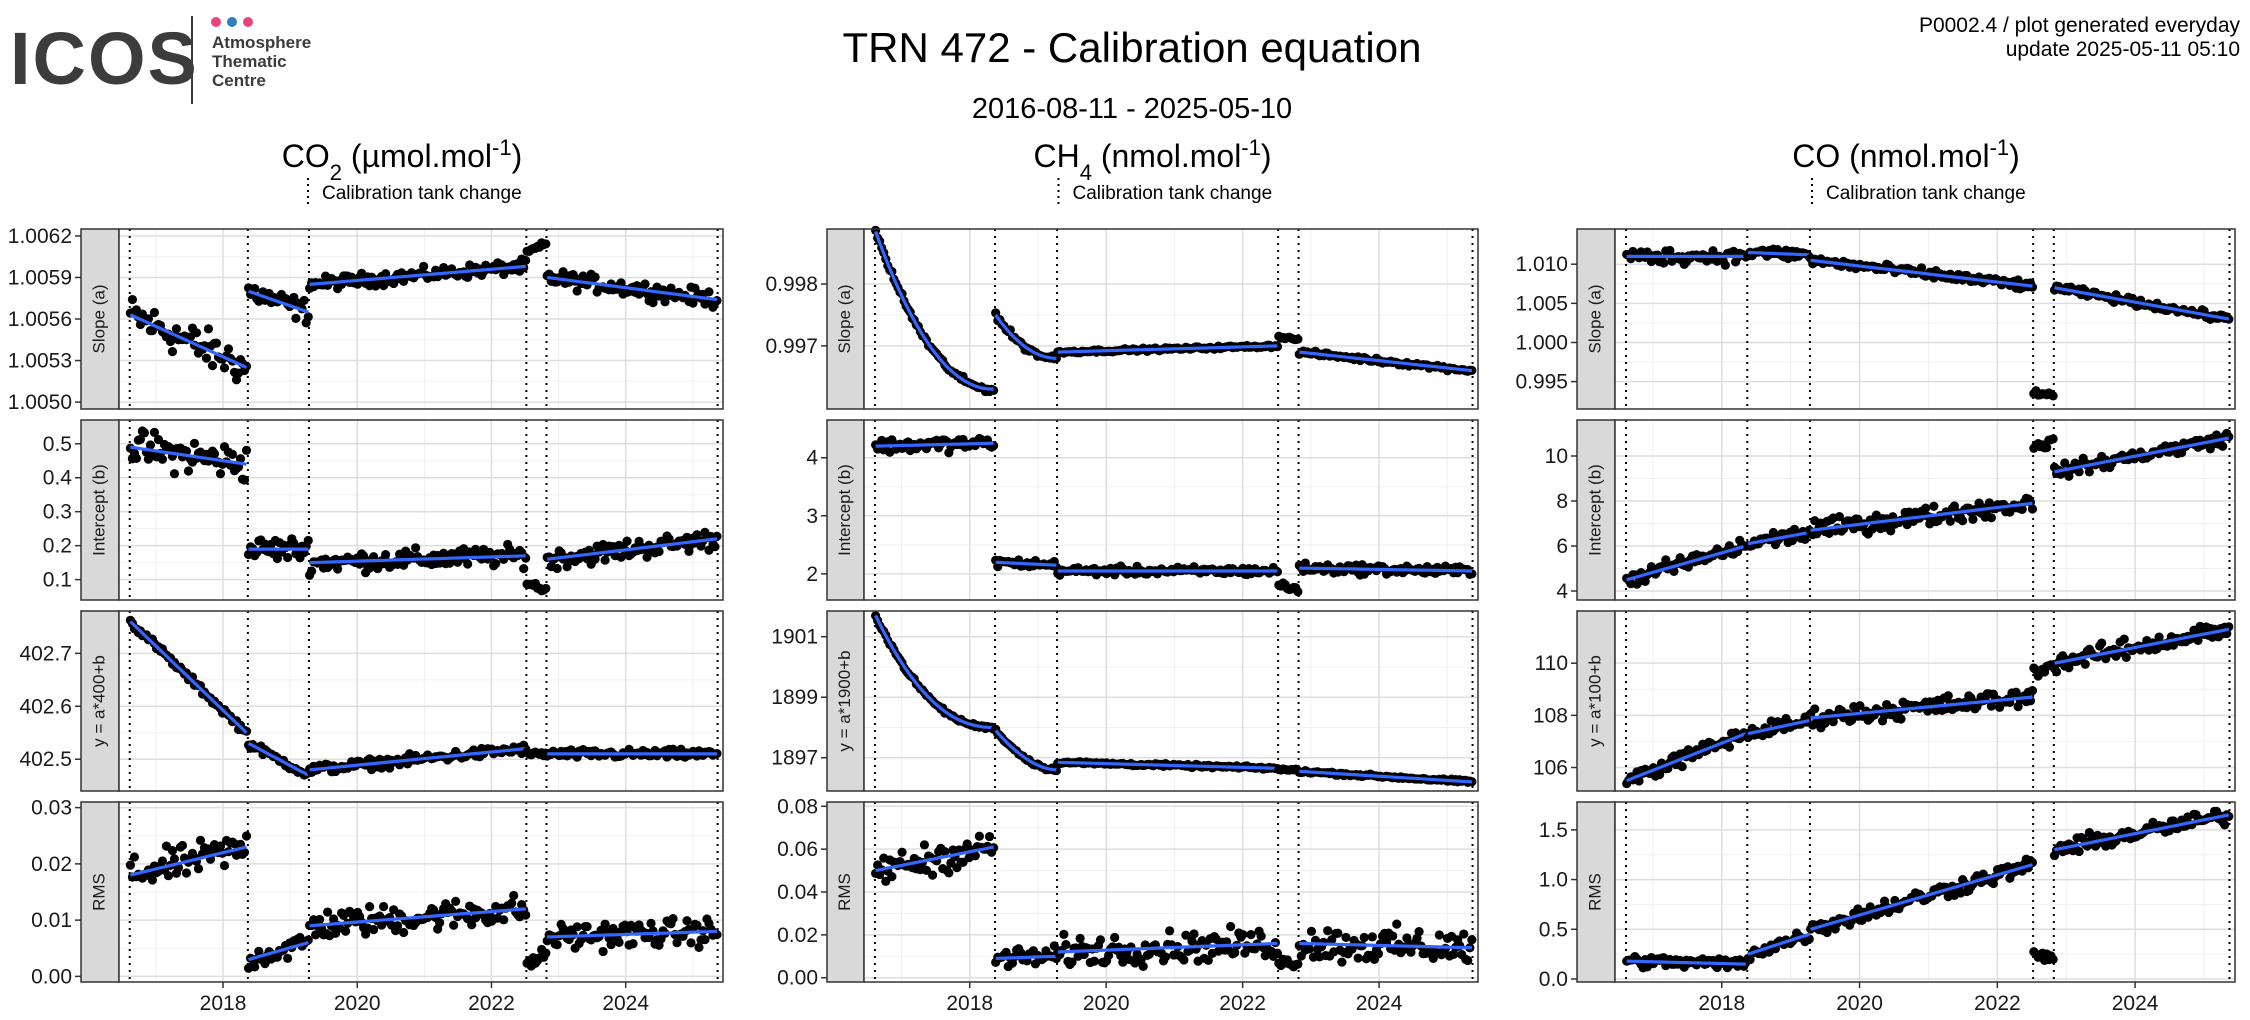 This screenshot has height=1020, width=2250. Describe the element at coordinates (1594, 892) in the screenshot. I see `panel-strip-label: RMS` at that location.